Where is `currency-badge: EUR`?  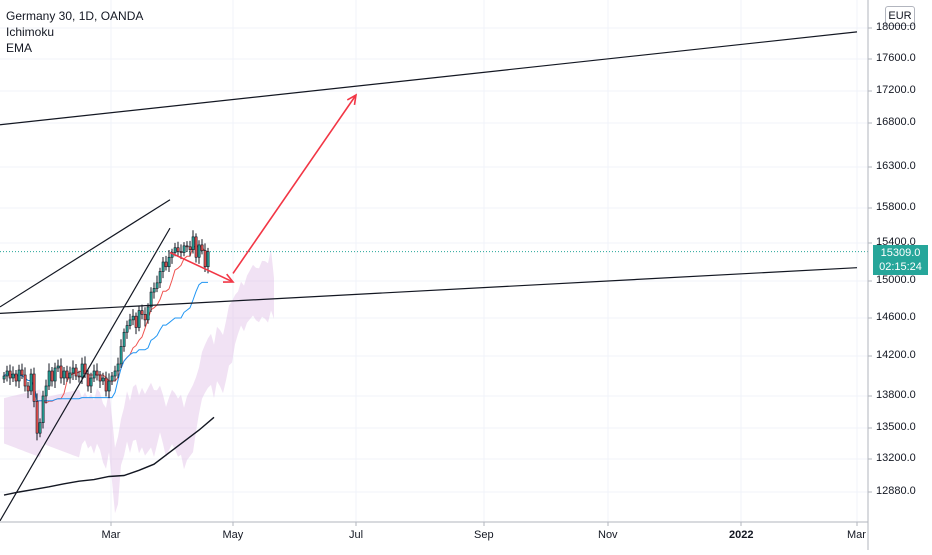
currency-badge: EUR is located at coordinates (900, 16).